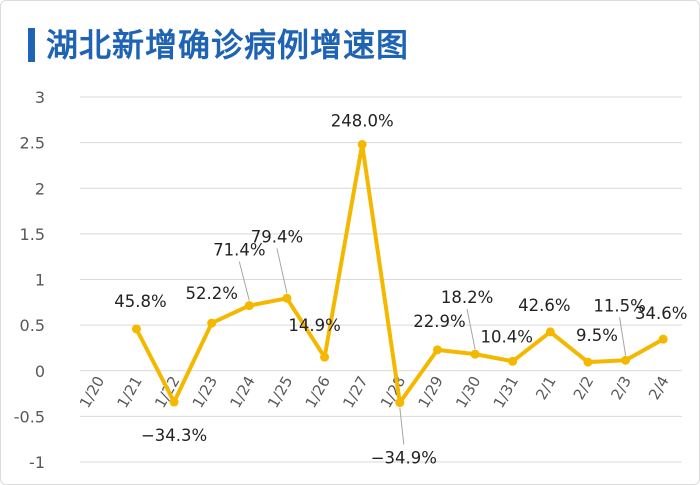 The width and height of the screenshot is (700, 485). Describe the element at coordinates (40, 371) in the screenshot. I see `y-tick-label: 0` at that location.